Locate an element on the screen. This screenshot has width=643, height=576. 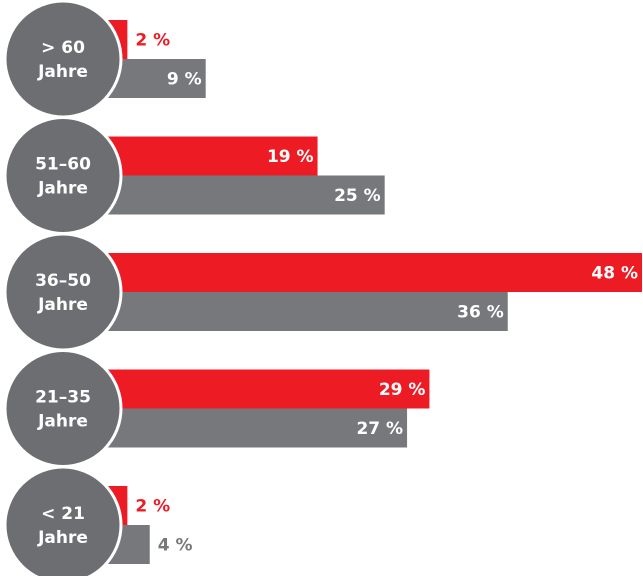
category-label: 51–60 is located at coordinates (63, 165).